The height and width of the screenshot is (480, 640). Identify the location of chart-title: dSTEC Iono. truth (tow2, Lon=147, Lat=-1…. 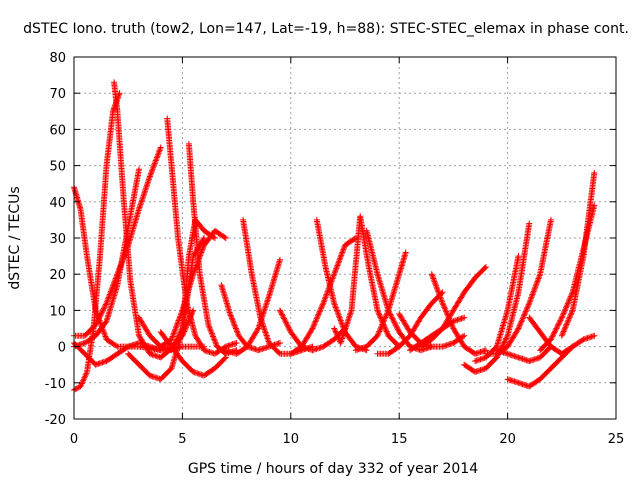
(326, 29).